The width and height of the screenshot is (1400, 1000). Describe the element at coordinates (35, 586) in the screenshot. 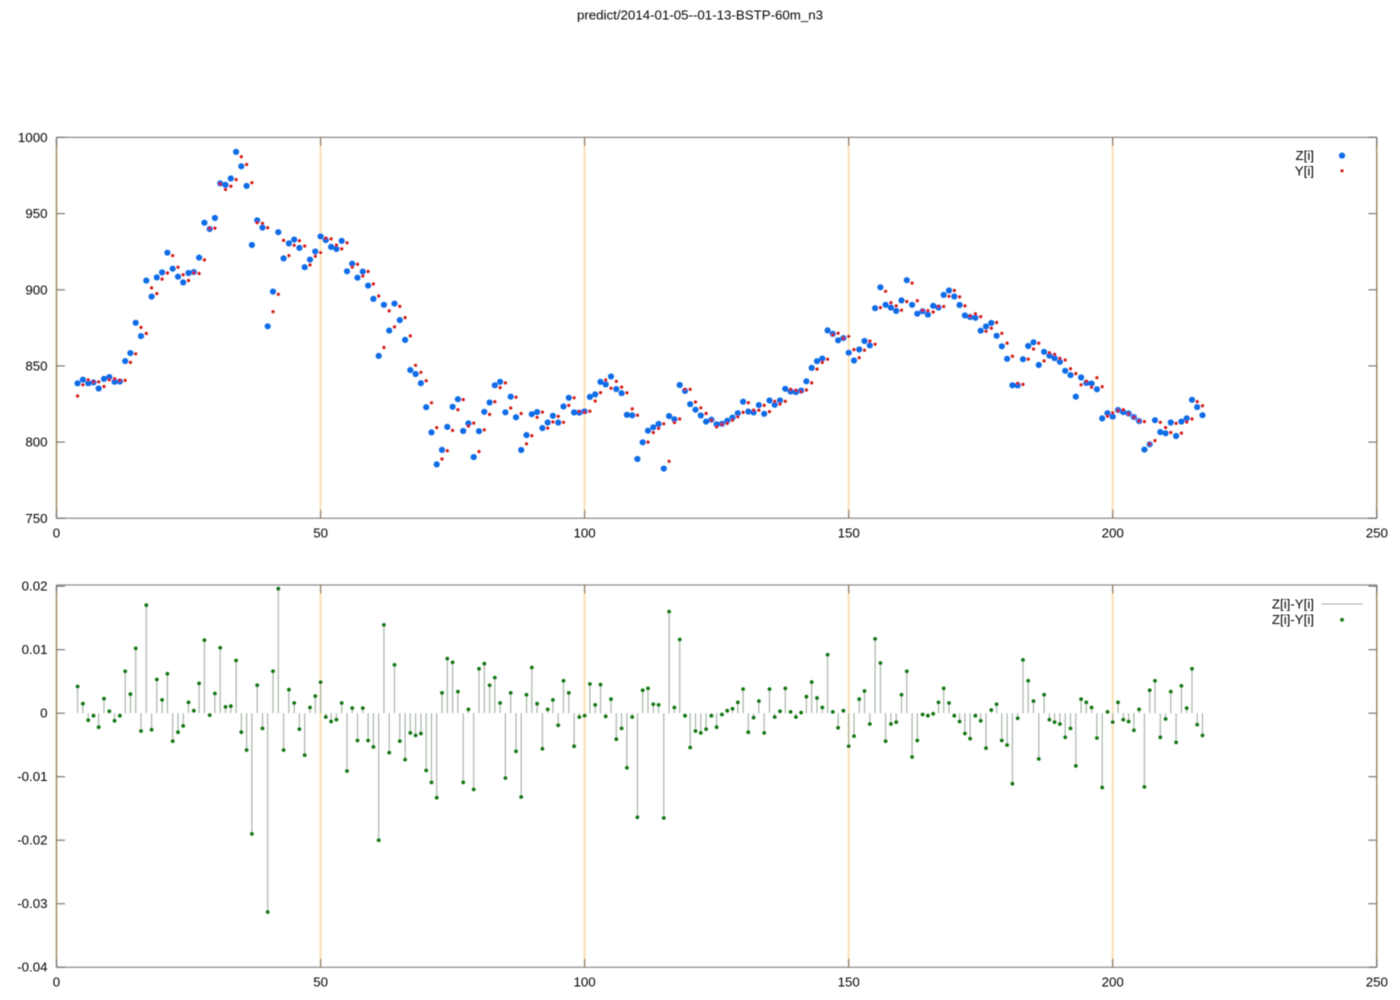

I see `svg-text: 0.02` at that location.